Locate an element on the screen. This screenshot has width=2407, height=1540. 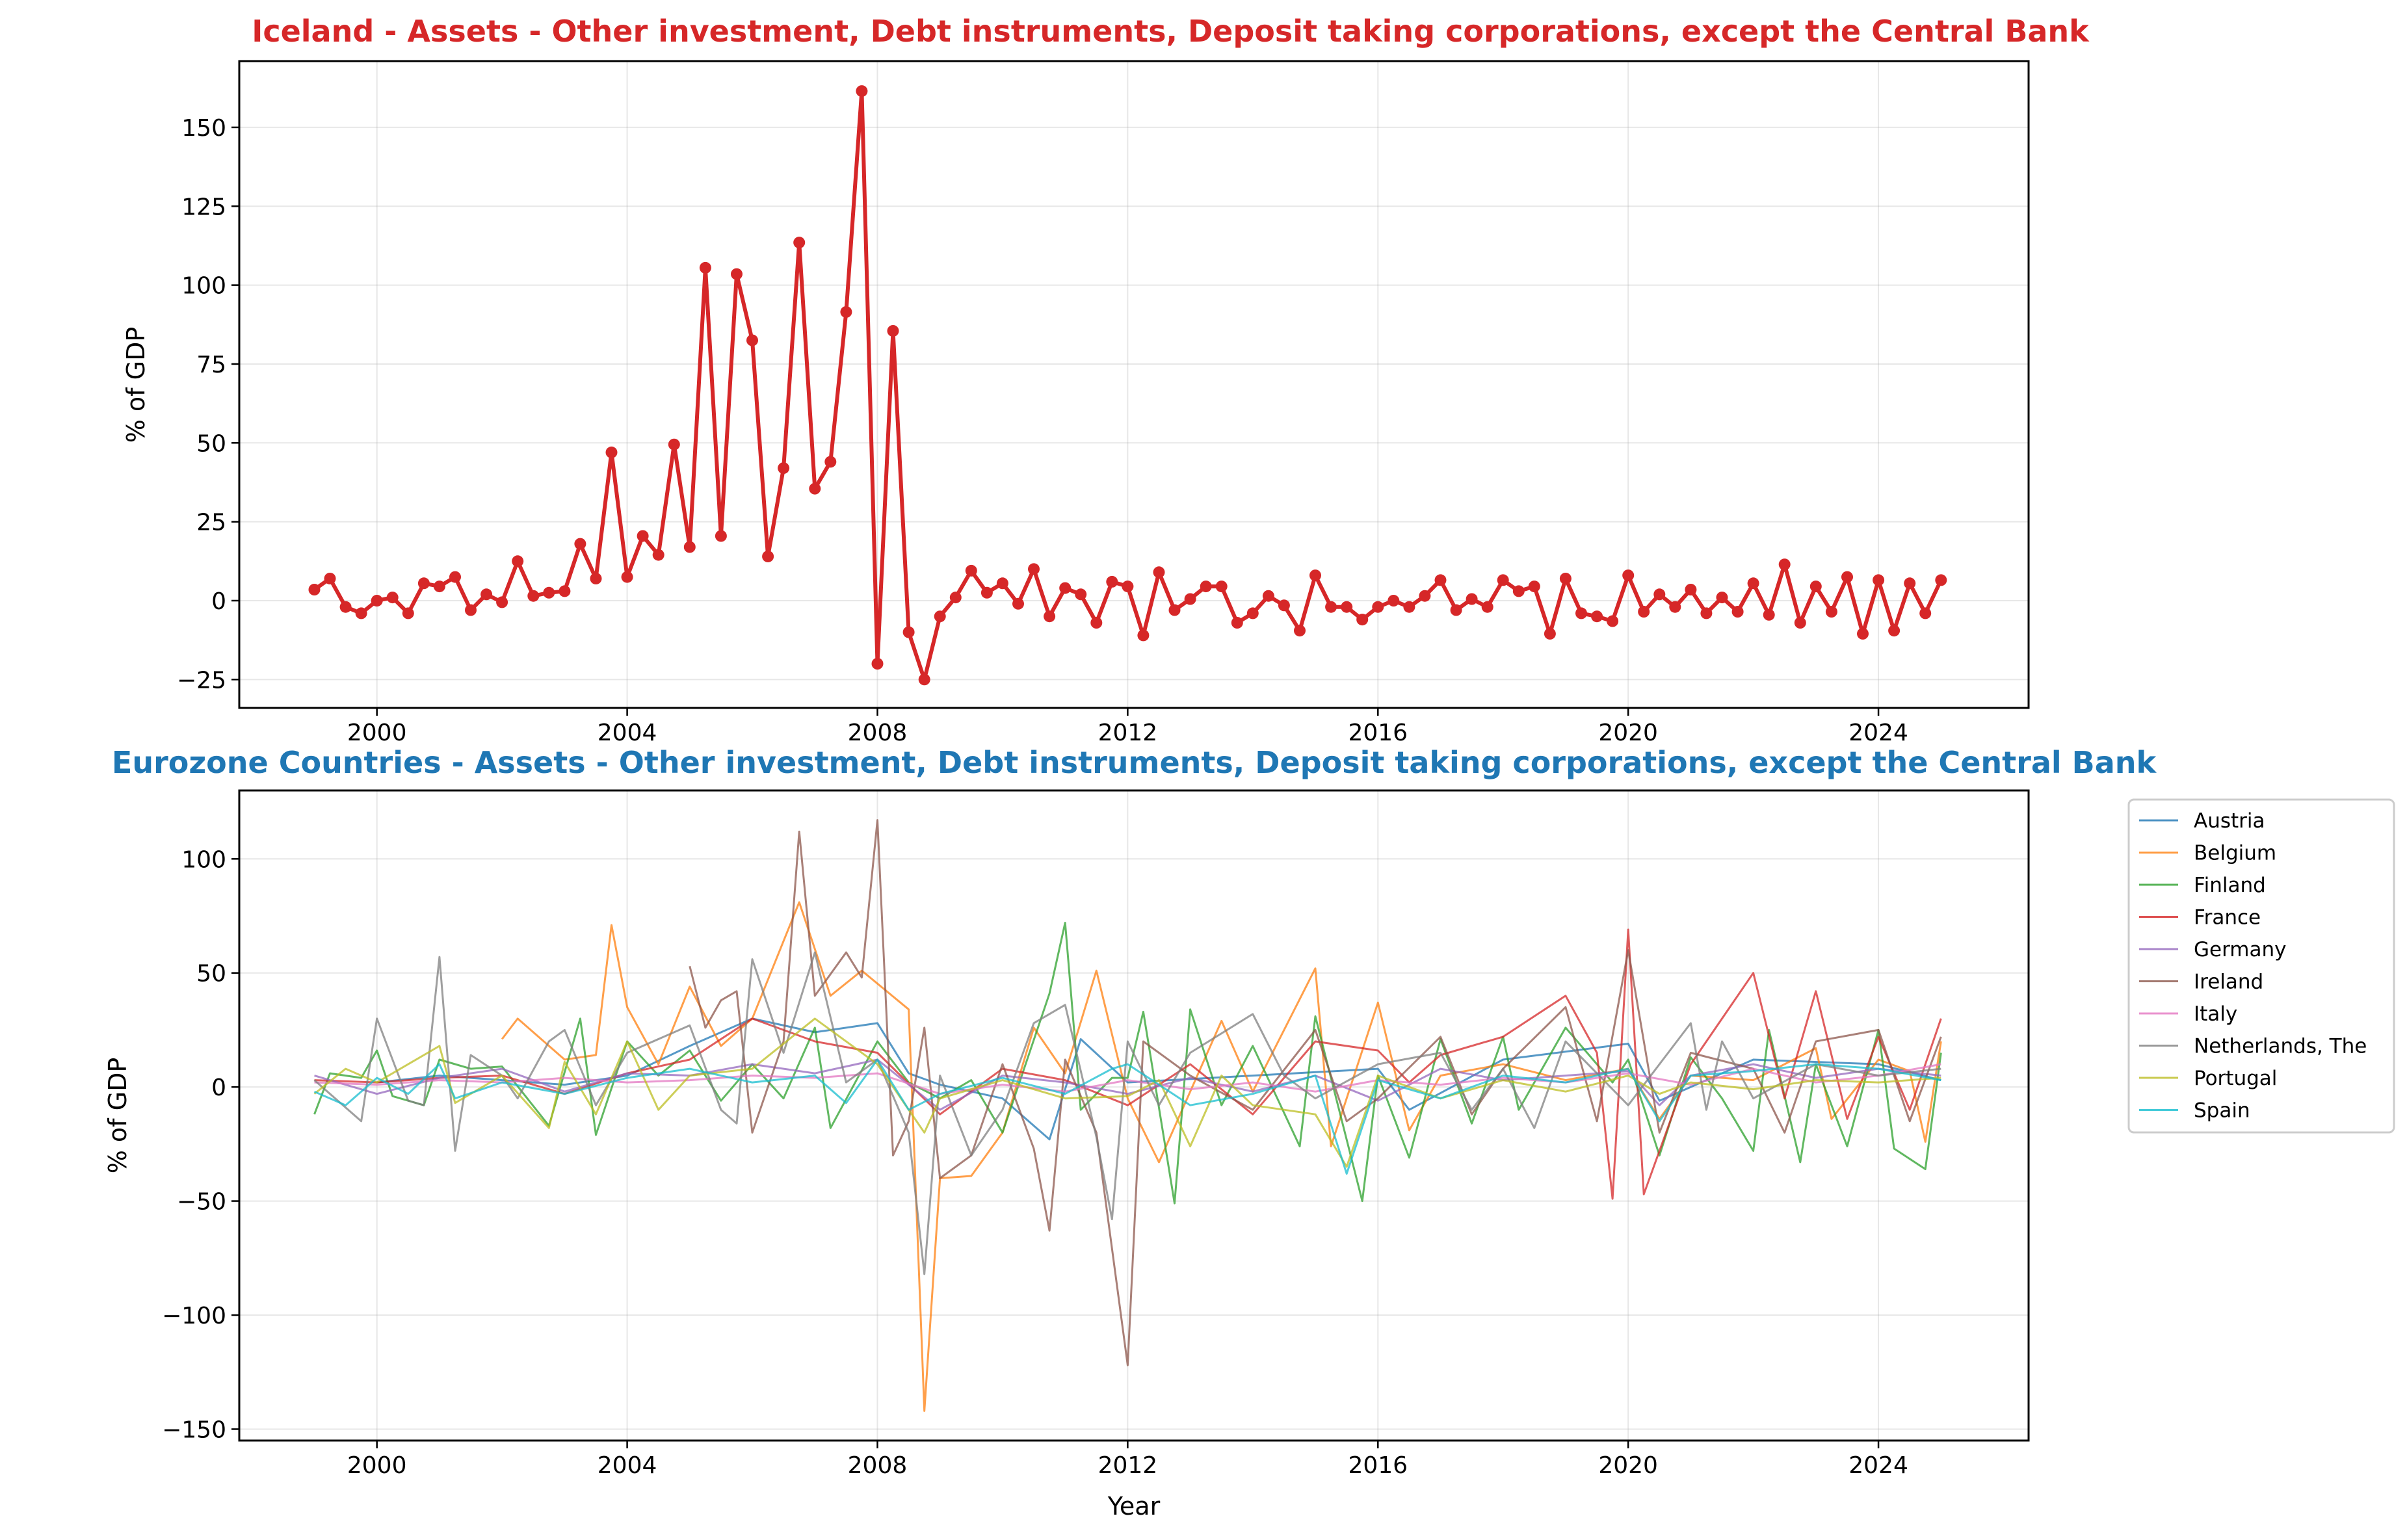
iceland-x-ticks: 2000 2004 2008 2012 2016 2020 2024 is located at coordinates (1127, 727).